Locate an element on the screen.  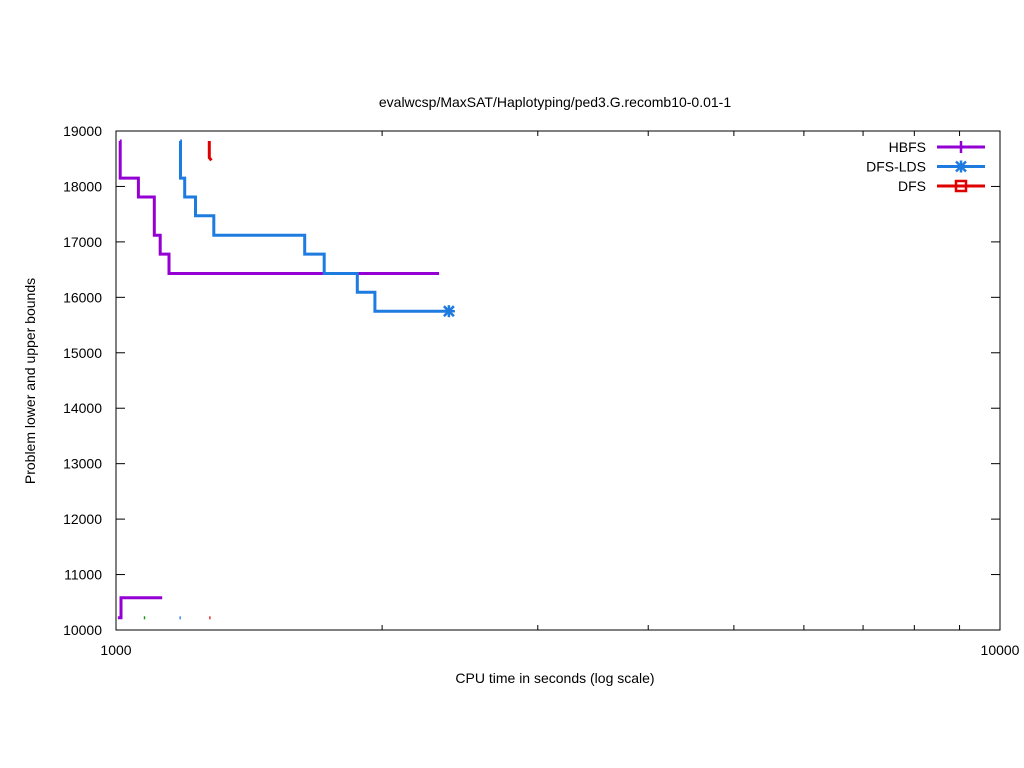
x-axis-label: CPU time in seconds (log scale) is located at coordinates (554, 678).